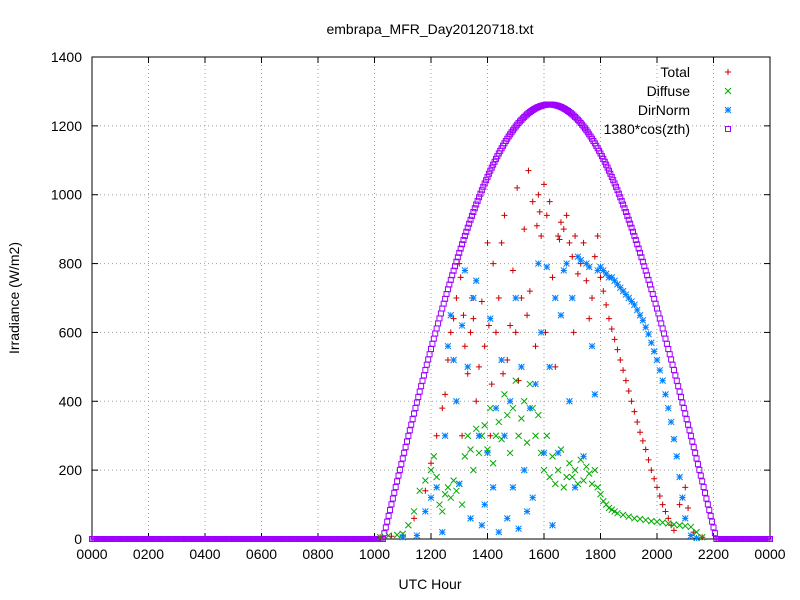  Describe the element at coordinates (71, 264) in the screenshot. I see `y-tick-label: 800` at that location.